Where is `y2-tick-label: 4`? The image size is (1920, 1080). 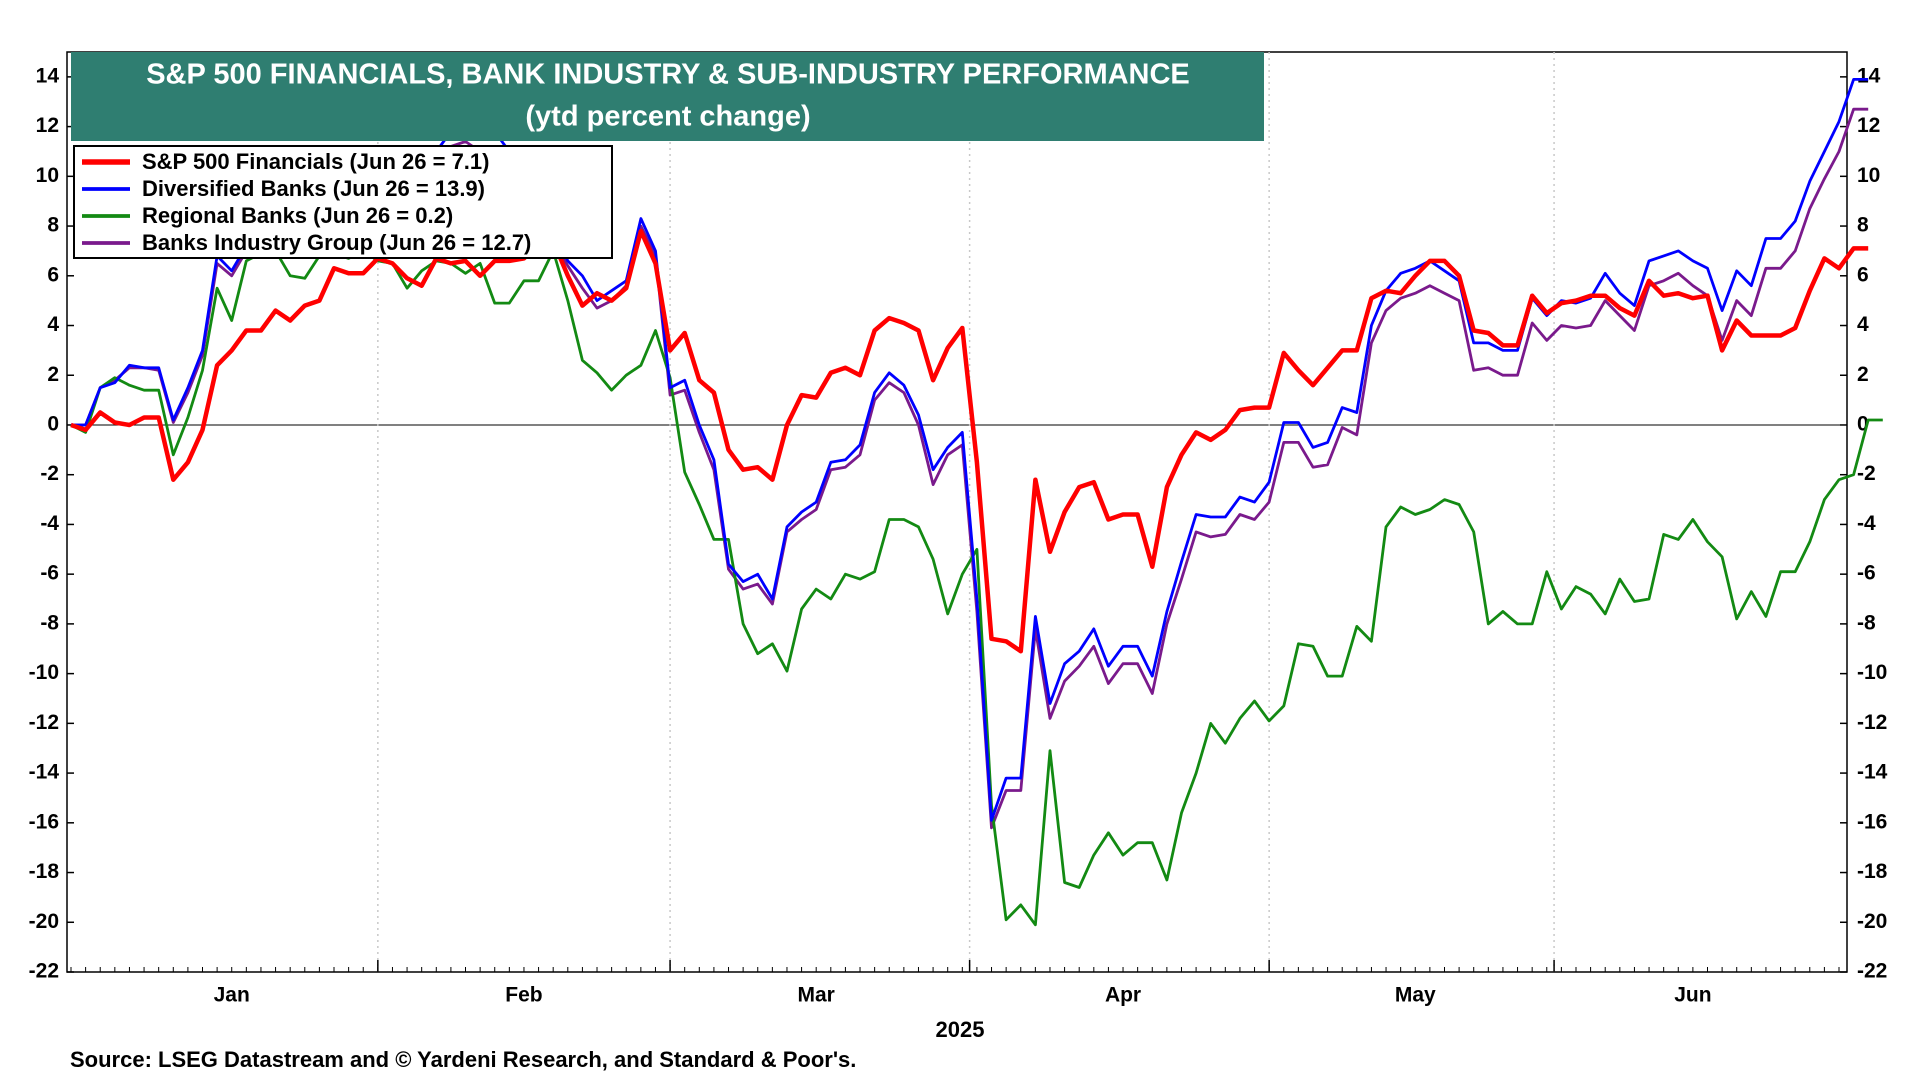 y2-tick-label: 4 is located at coordinates (1863, 324).